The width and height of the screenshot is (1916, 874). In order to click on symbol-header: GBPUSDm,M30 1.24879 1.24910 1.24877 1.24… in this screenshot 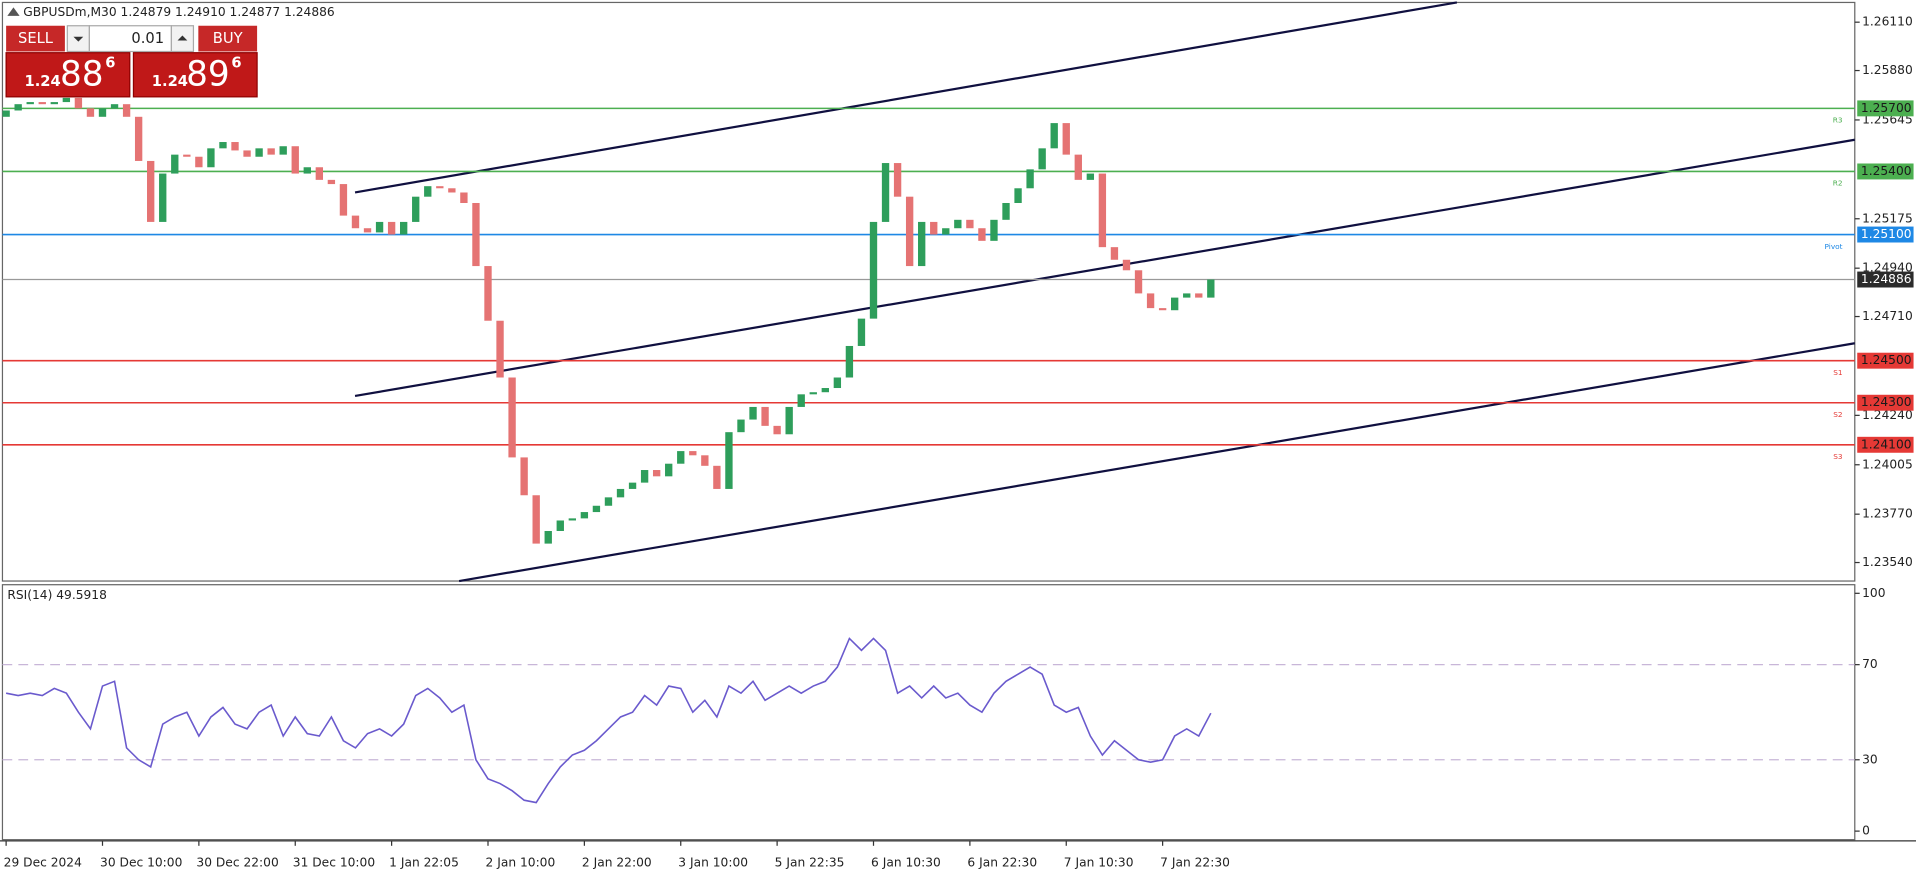, I will do `click(179, 12)`.